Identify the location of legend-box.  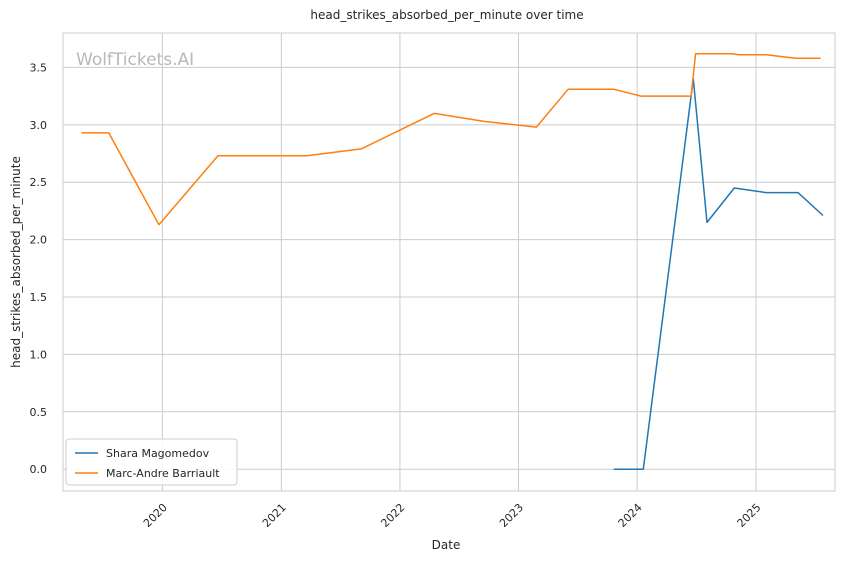
(151, 462).